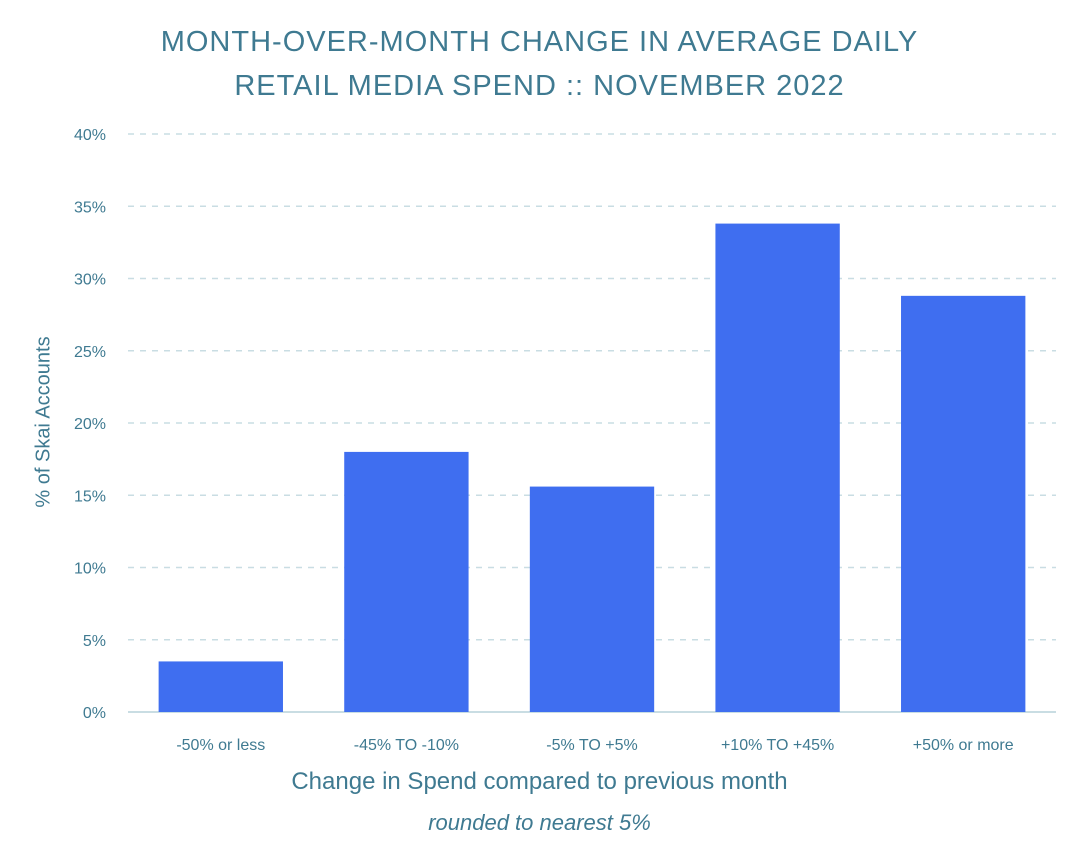 This screenshot has width=1079, height=866. I want to click on y-tick-label: 10%, so click(90, 569).